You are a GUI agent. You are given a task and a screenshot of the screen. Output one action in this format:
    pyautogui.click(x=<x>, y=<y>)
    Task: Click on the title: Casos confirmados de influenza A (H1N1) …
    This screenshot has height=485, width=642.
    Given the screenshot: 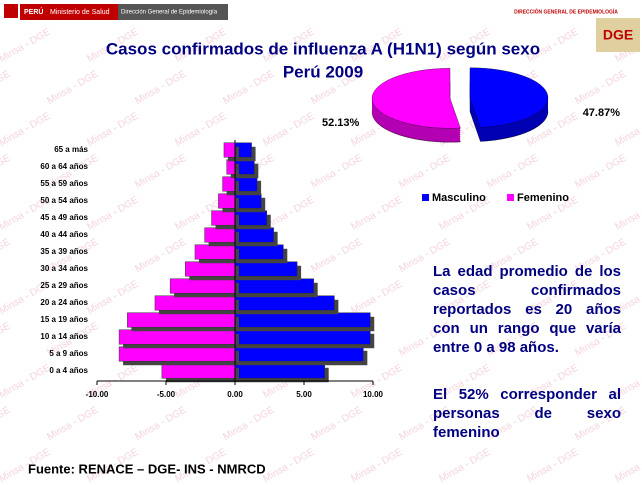 What is the action you would take?
    pyautogui.click(x=323, y=48)
    